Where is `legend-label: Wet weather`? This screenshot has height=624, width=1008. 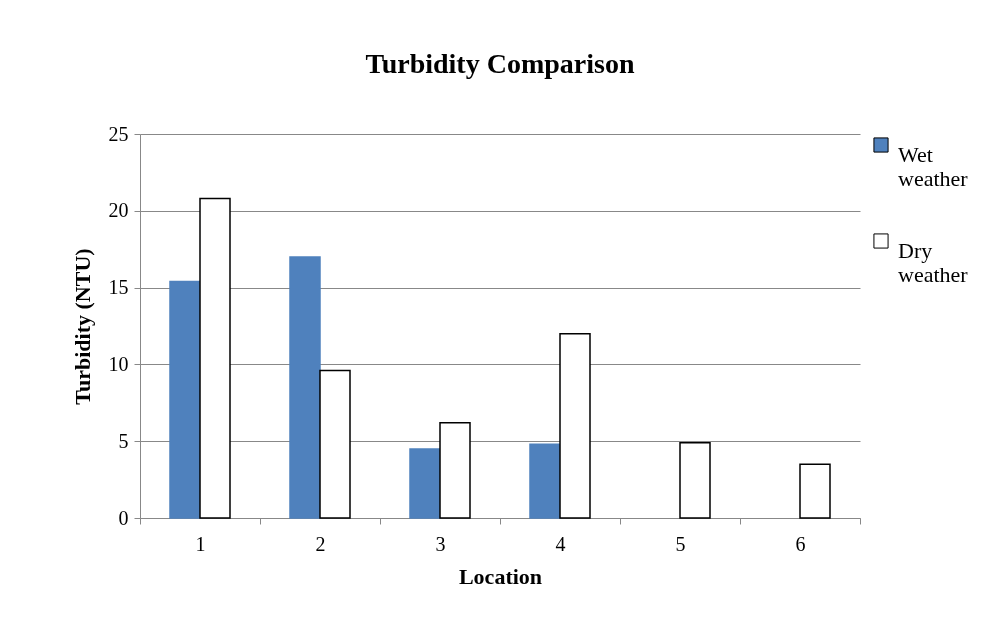
legend-label: Wet weather is located at coordinates (933, 166).